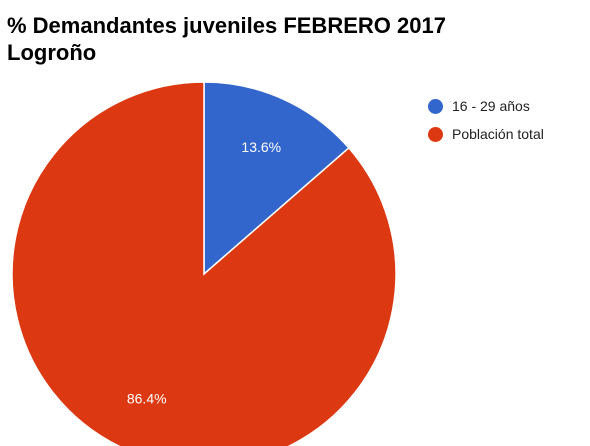  Describe the element at coordinates (435, 134) in the screenshot. I see `legend-swatch-poblacion-total` at that location.